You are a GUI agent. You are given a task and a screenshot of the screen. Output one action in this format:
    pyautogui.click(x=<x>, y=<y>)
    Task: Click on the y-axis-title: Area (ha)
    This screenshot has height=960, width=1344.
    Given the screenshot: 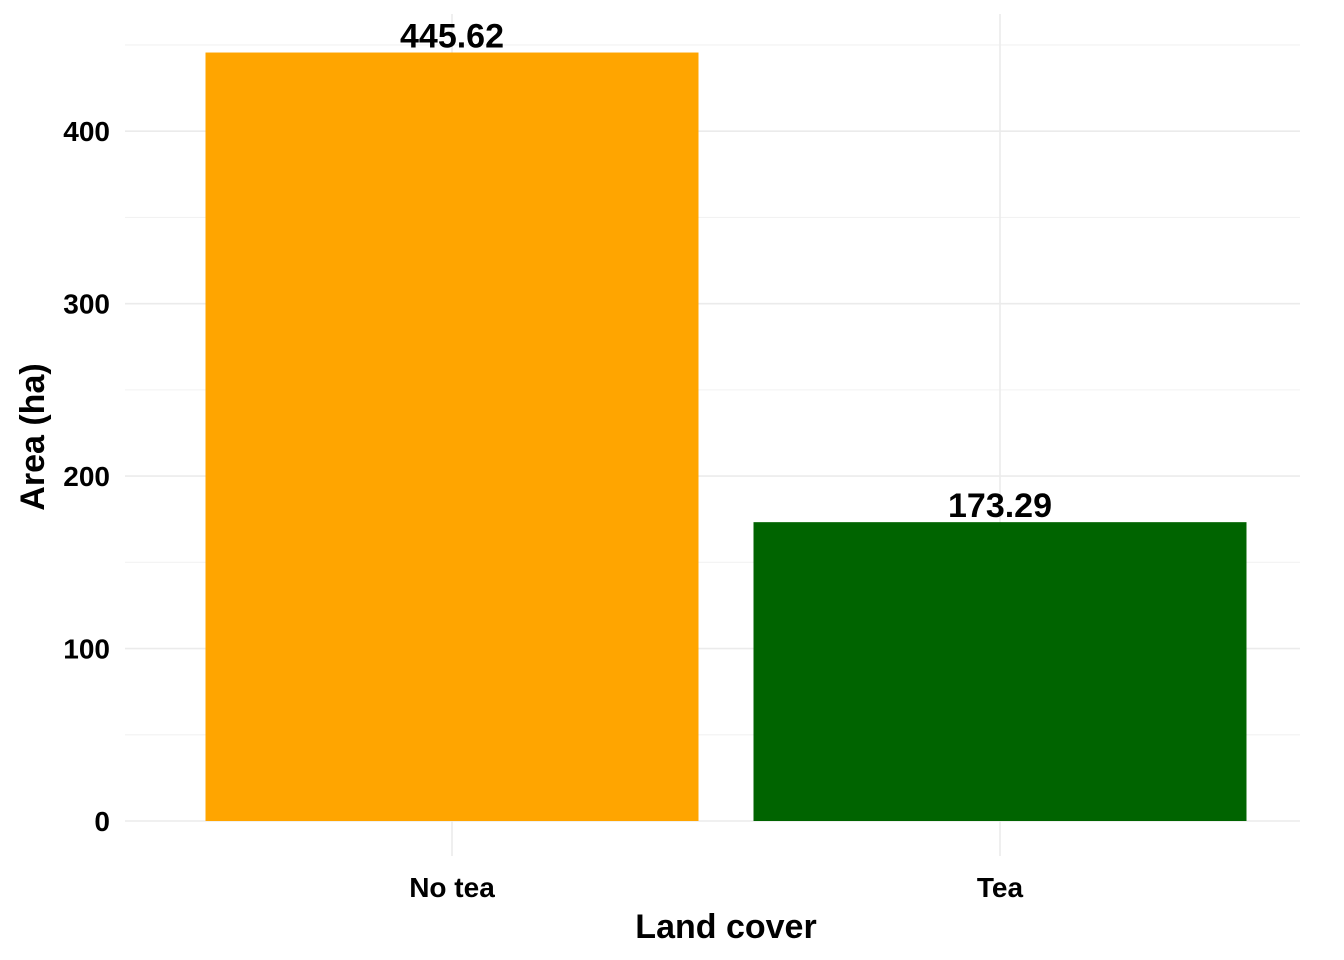 What is the action you would take?
    pyautogui.click(x=33, y=436)
    